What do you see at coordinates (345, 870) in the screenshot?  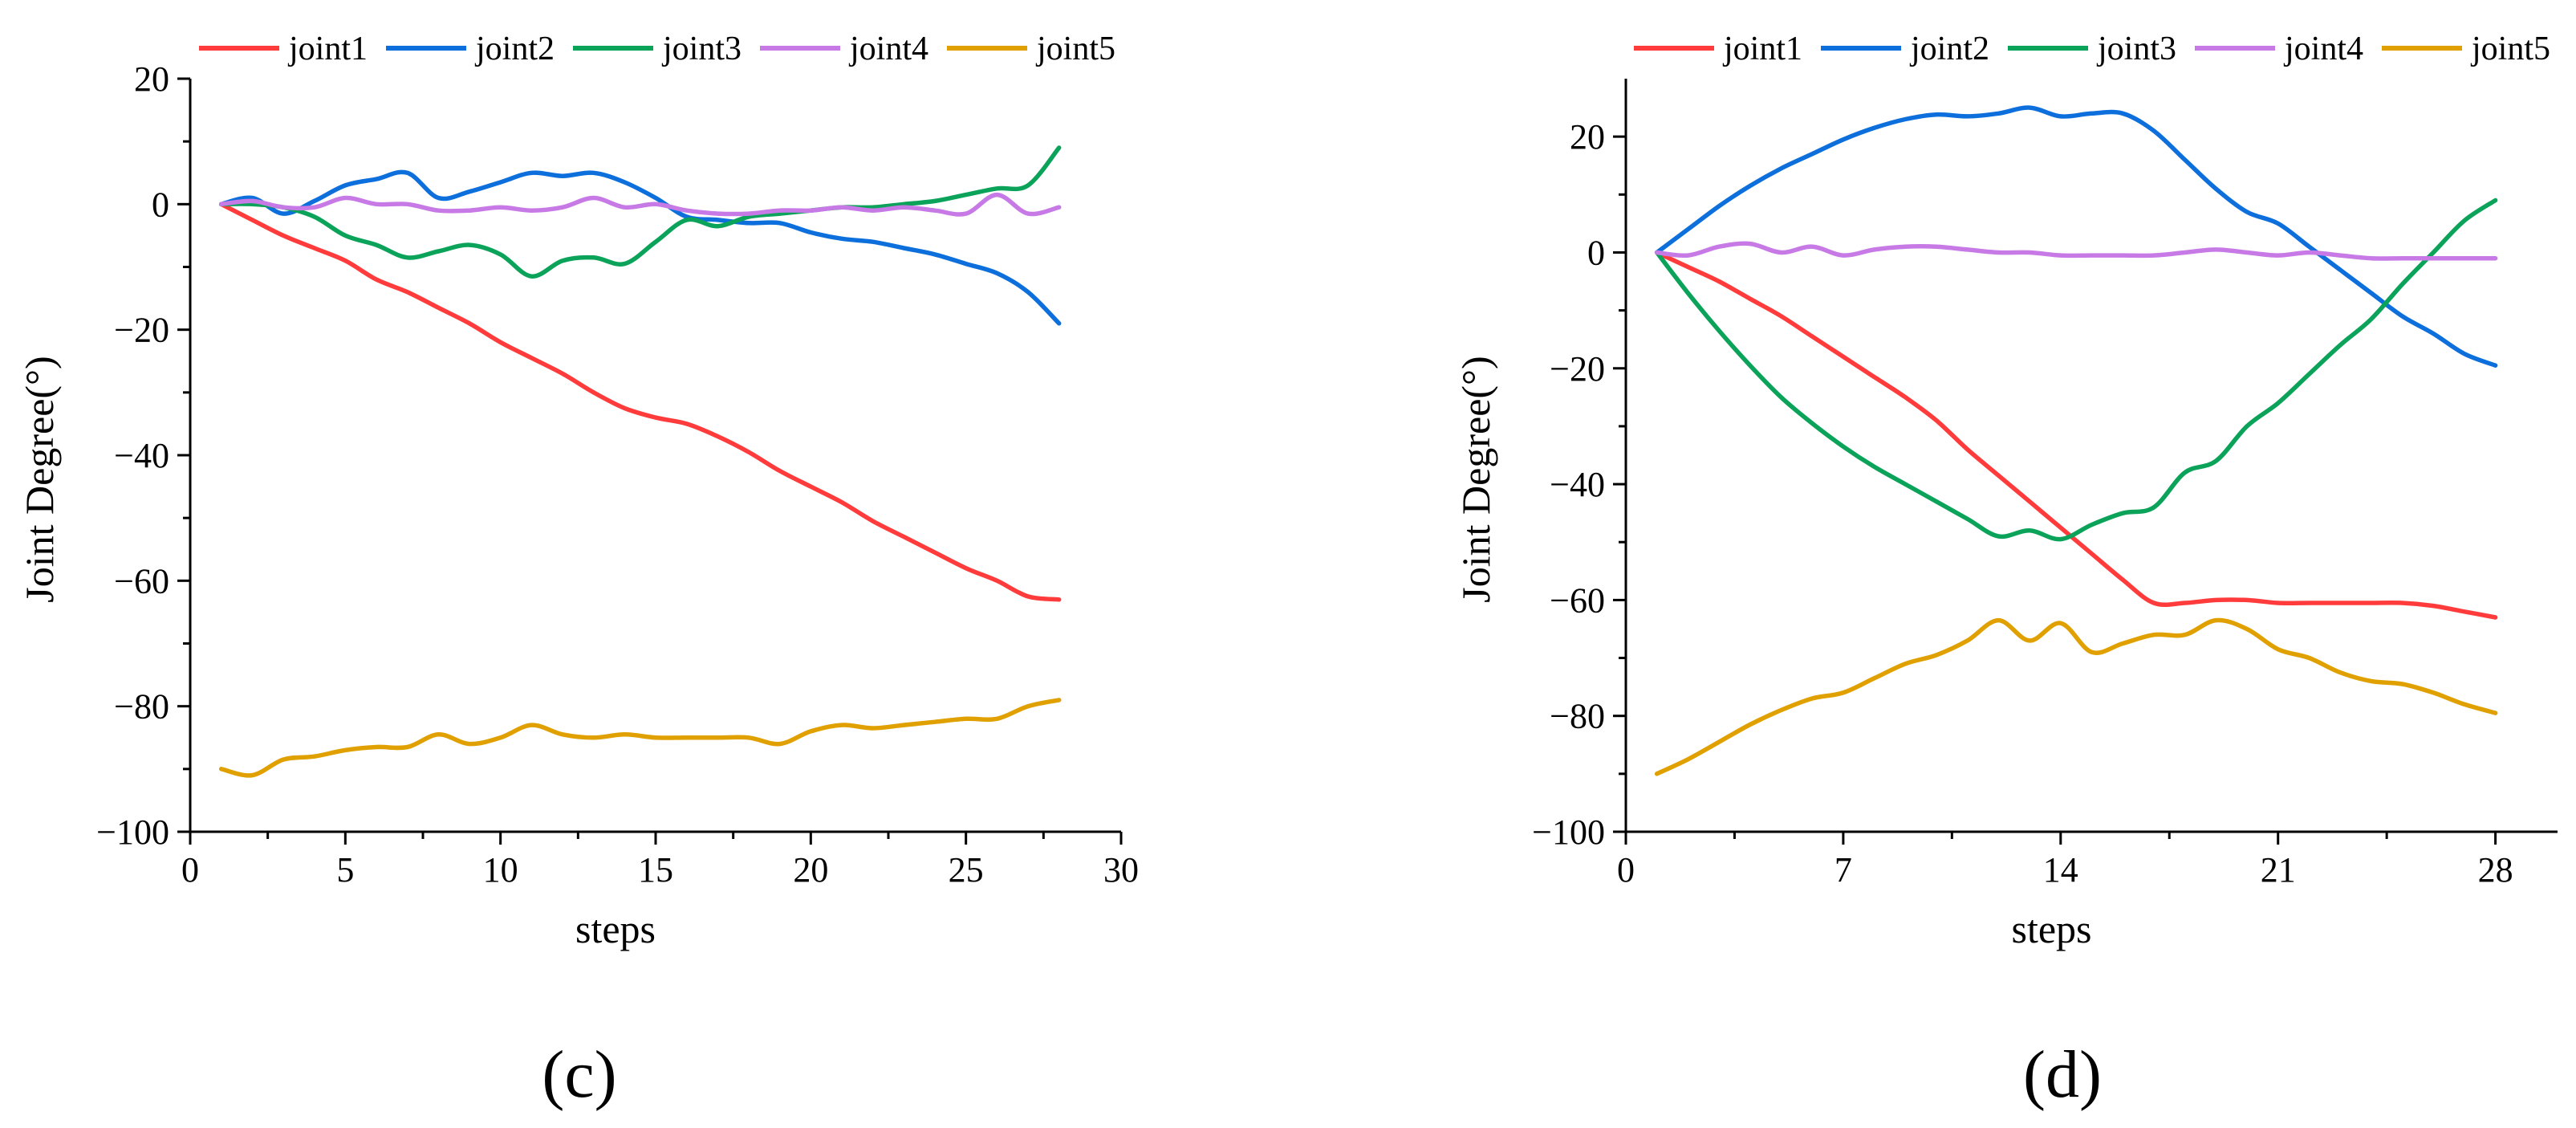 I see `x-tick-label: 5` at bounding box center [345, 870].